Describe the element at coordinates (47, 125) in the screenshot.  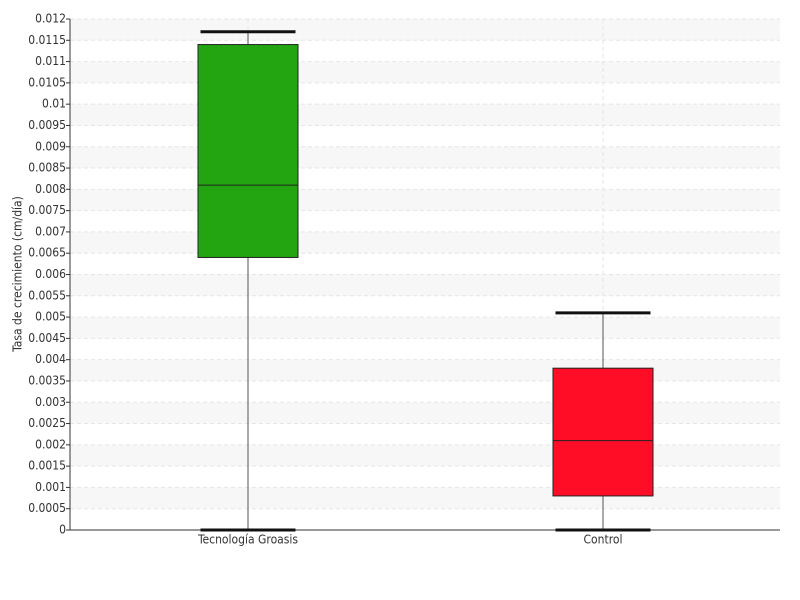
I see `y-tick-label: 0.0095` at that location.